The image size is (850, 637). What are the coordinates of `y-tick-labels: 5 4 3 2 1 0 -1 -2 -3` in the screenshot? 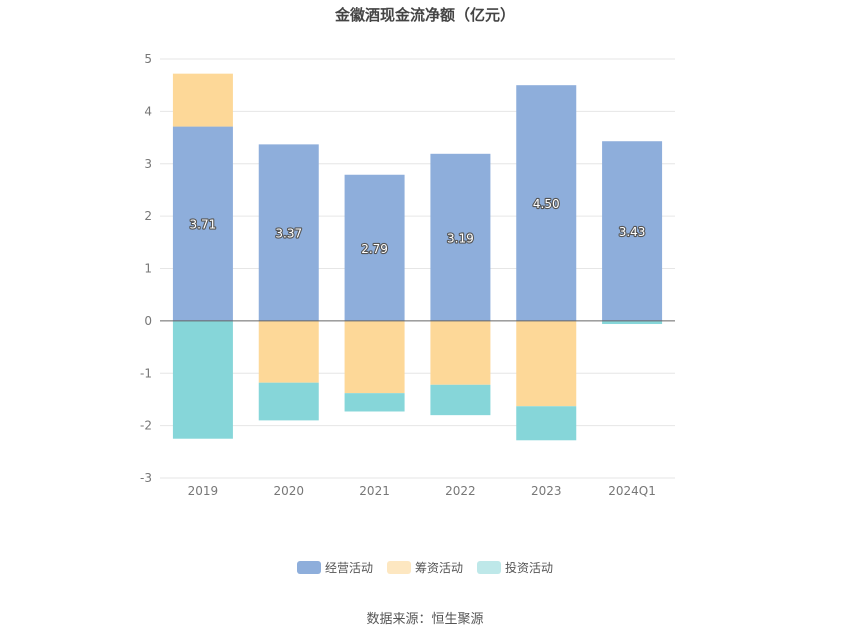 It's located at (146, 268).